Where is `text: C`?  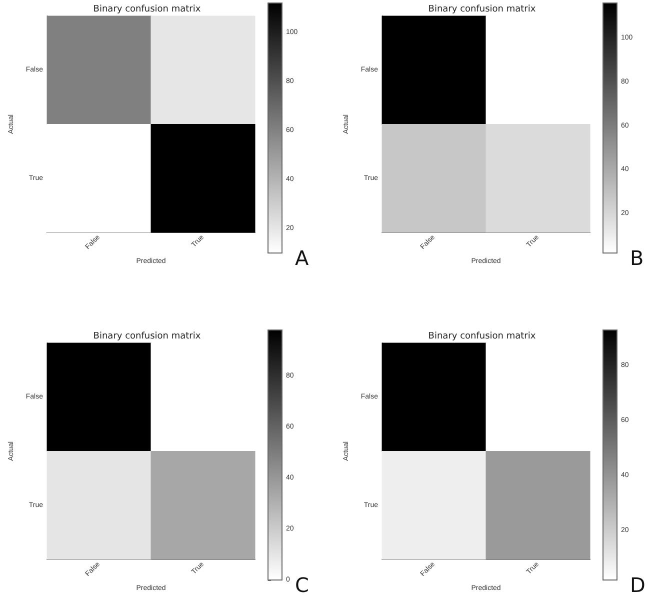
text: C is located at coordinates (302, 585).